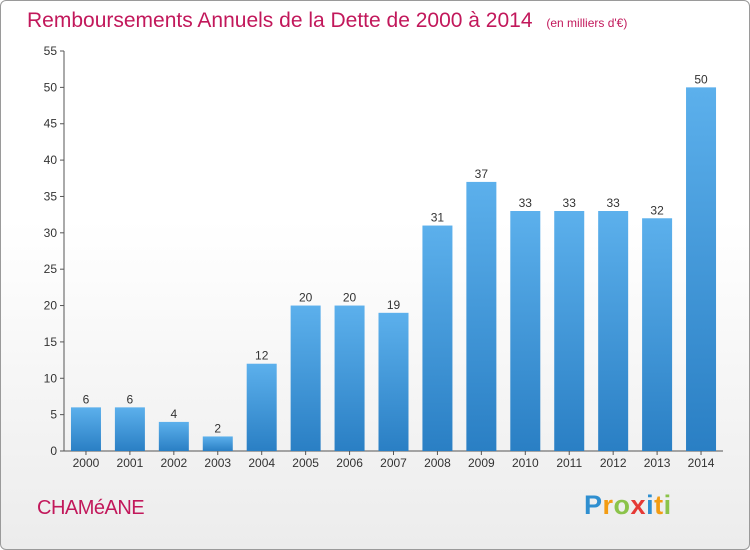 The image size is (750, 550). I want to click on x-tick-label: 2005, so click(305, 463).